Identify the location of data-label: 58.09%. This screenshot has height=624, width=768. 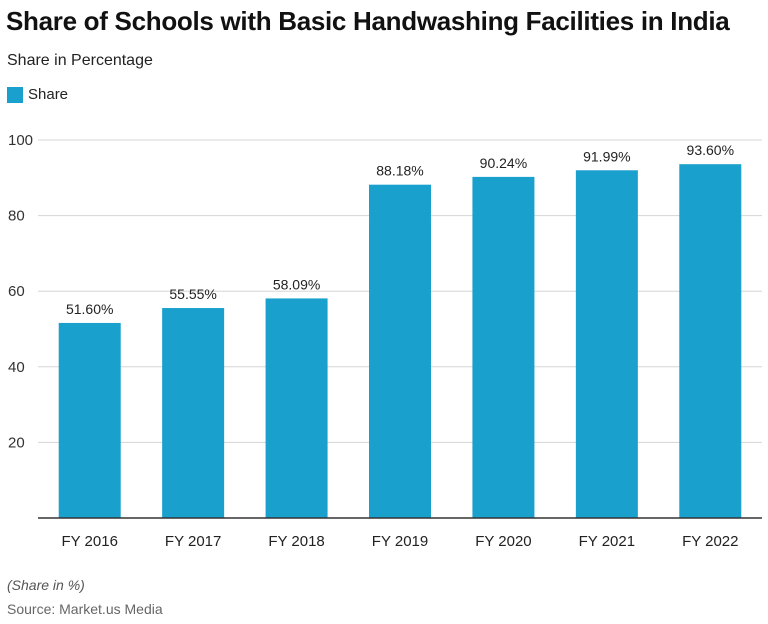
(296, 284).